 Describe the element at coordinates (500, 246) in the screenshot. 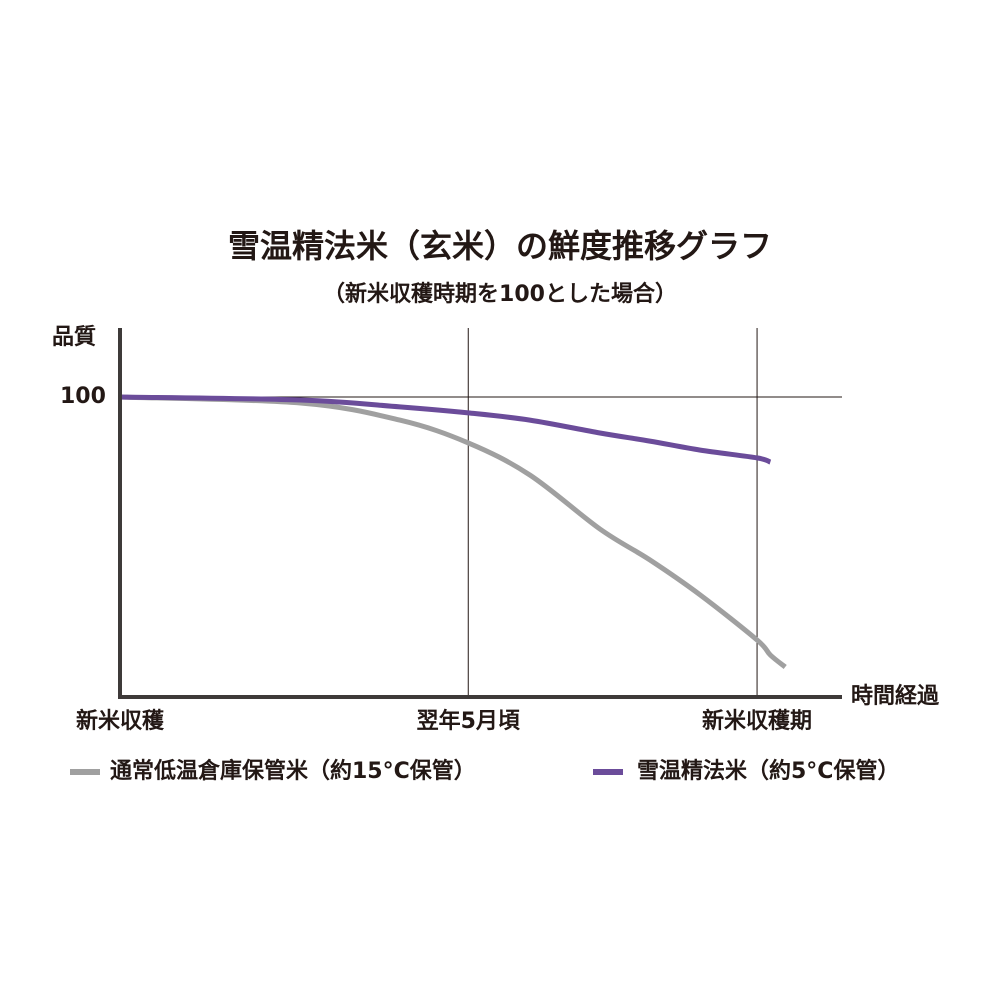

I see `chart-title: 雪温精法米（玄米）の鮮度推移グラフ` at that location.